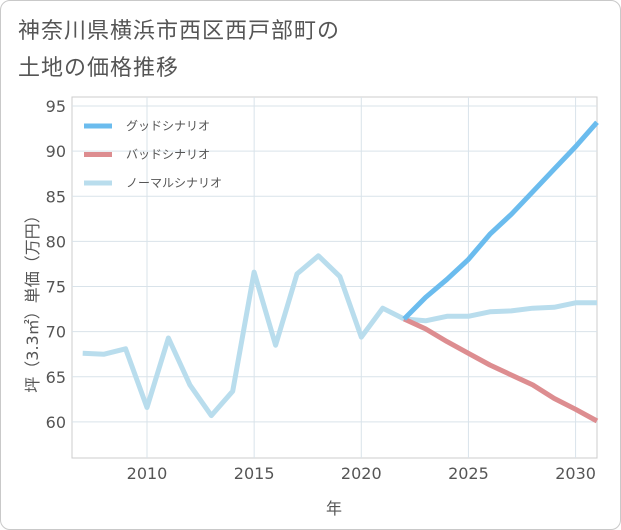 The width and height of the screenshot is (621, 530). I want to click on legend-label-good: グッドシナリオ, so click(168, 126).